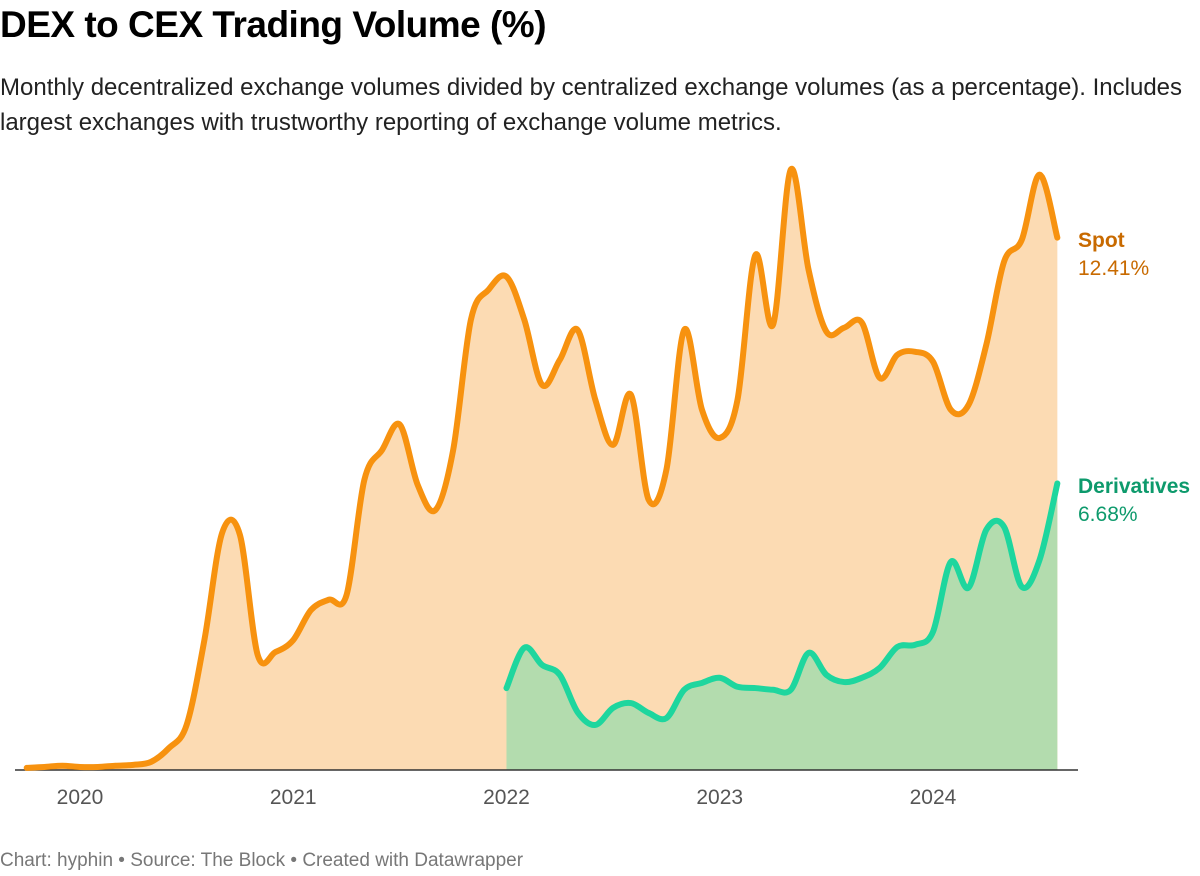  What do you see at coordinates (1108, 514) in the screenshot?
I see `value-label: 6.68%` at bounding box center [1108, 514].